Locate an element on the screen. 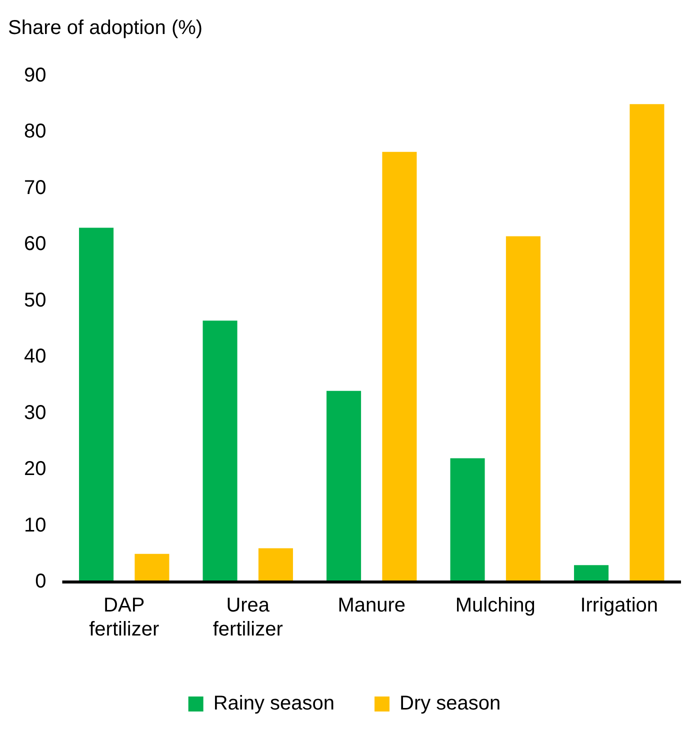  y-tick-label: 10 is located at coordinates (35, 525).